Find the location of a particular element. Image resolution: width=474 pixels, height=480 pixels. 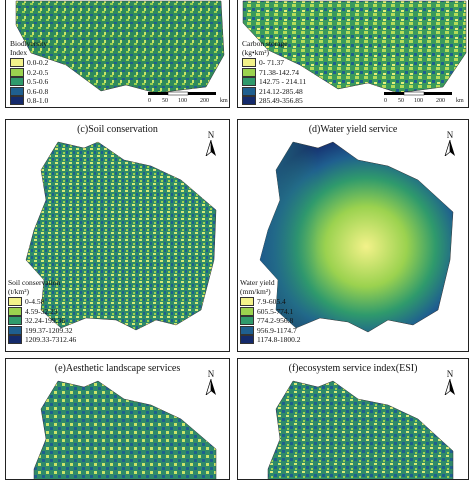

map-panel-esi: (f)ecosystem service index(ESI) N is located at coordinates (353, 419).